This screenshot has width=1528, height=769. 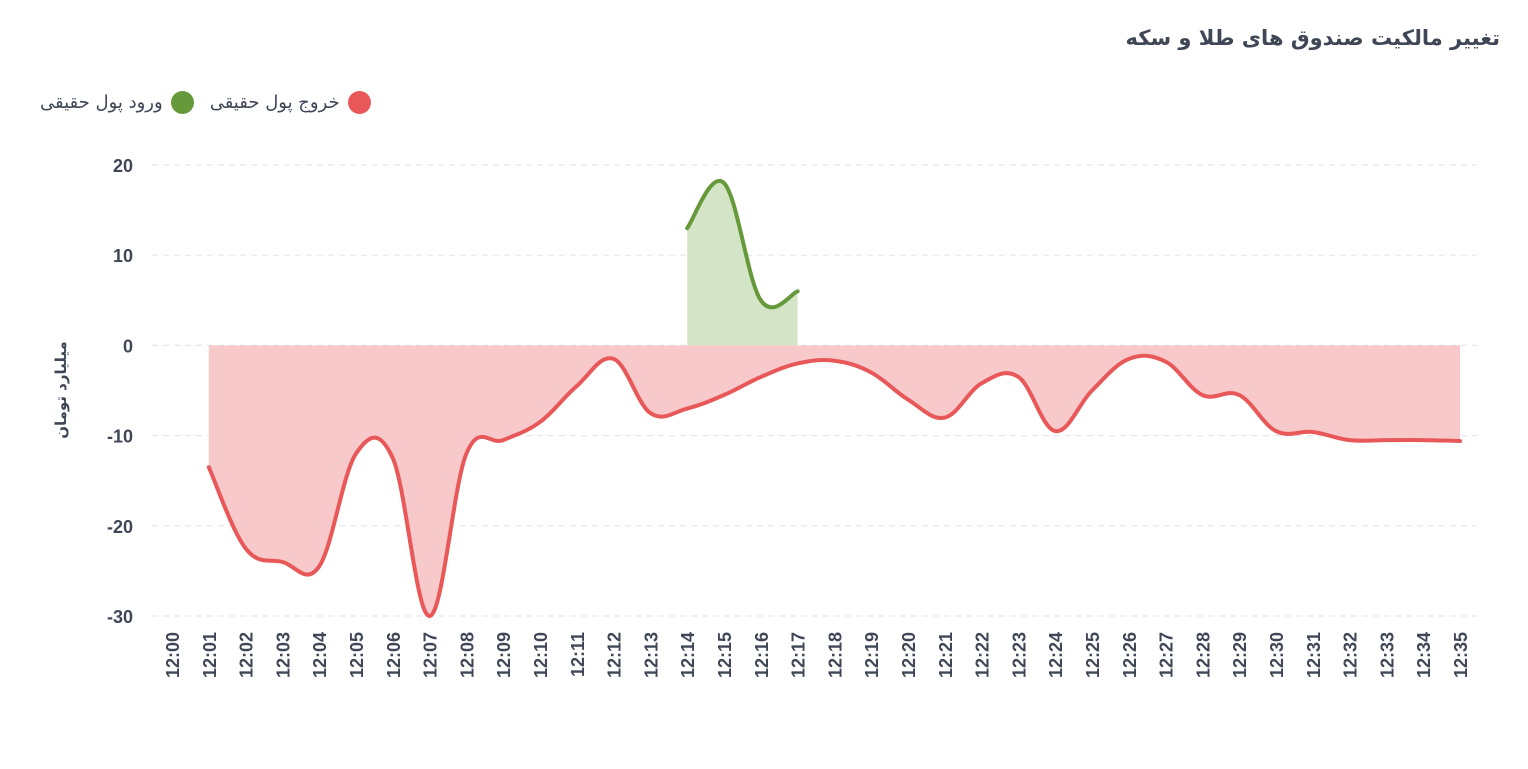 What do you see at coordinates (1424, 655) in the screenshot?
I see `x-tick-label: 12:34` at bounding box center [1424, 655].